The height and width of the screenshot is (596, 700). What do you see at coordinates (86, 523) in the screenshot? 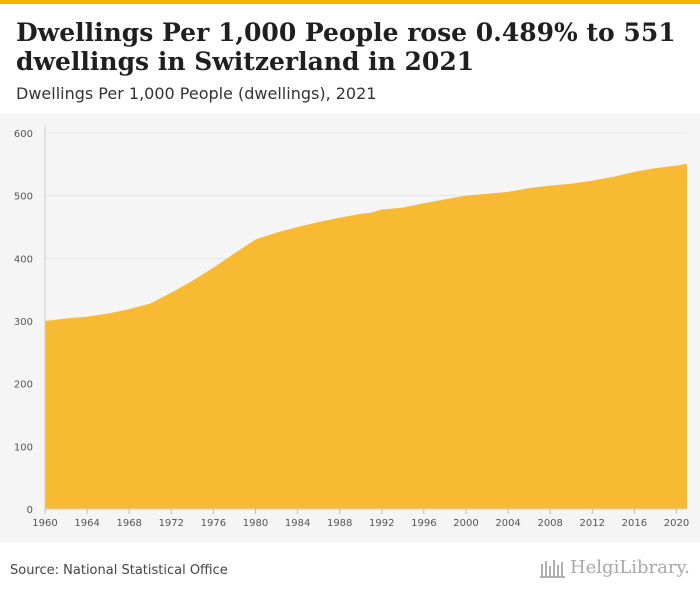
I see `x-tick-label: 1964` at bounding box center [86, 523].